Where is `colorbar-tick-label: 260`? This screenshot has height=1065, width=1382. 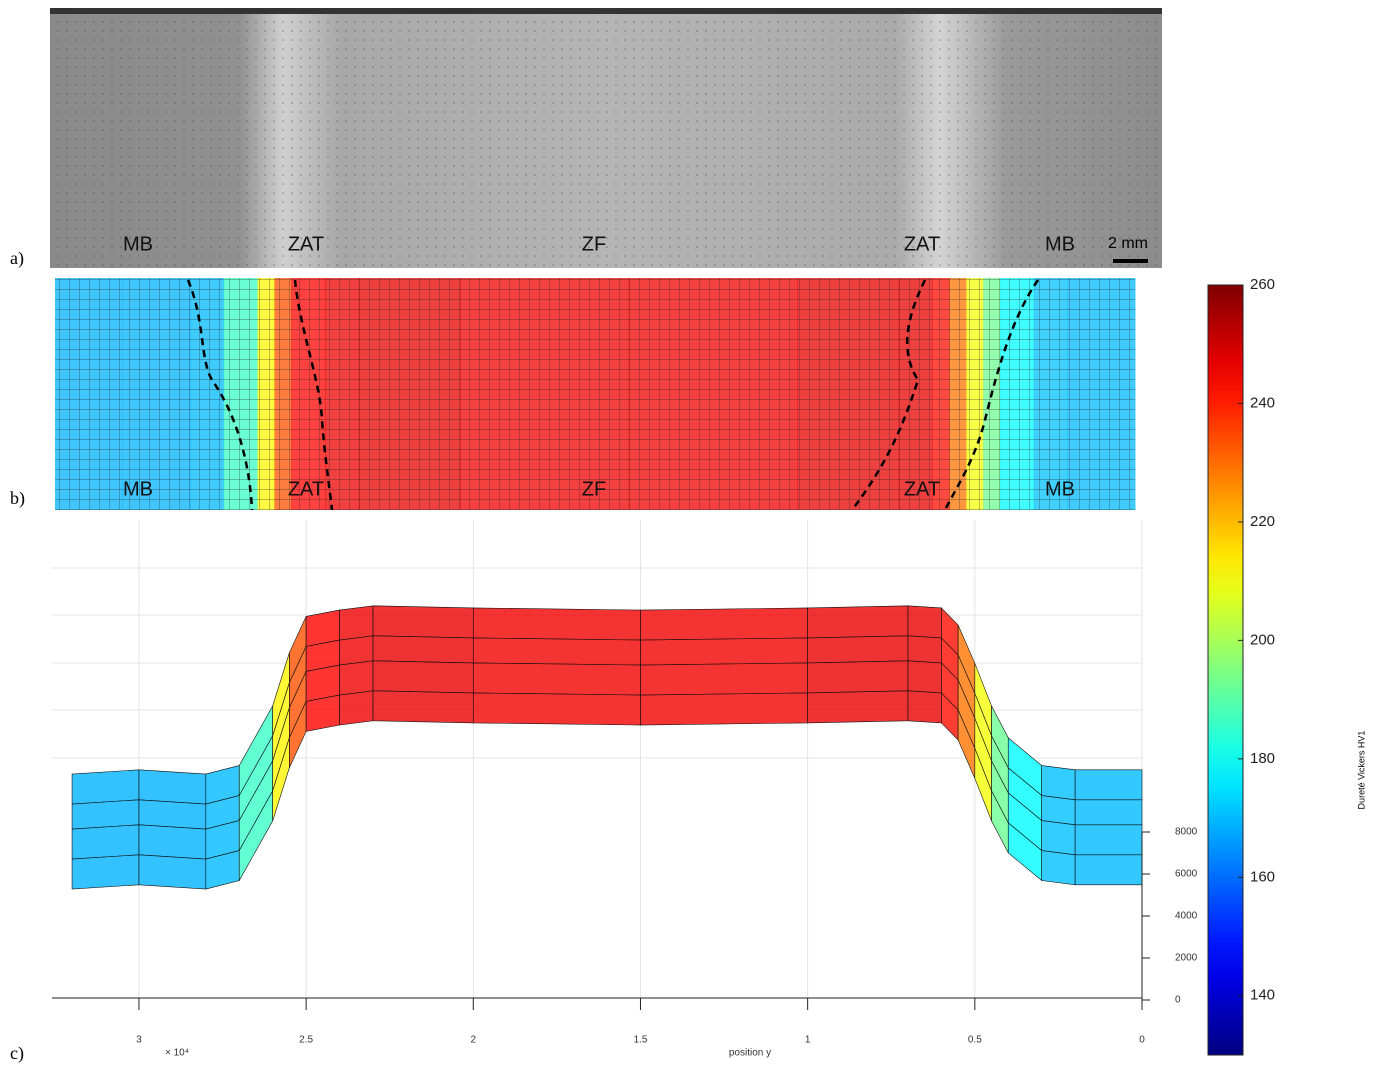
colorbar-tick-label: 260 is located at coordinates (1262, 284).